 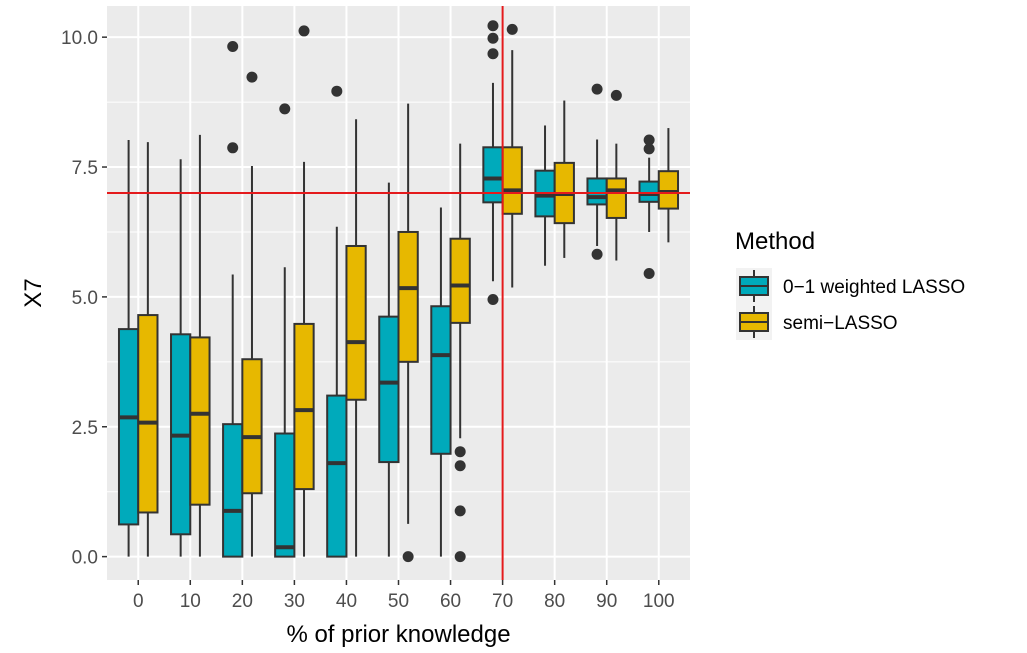 I want to click on y-tick-label: 5.0, so click(x=85, y=298).